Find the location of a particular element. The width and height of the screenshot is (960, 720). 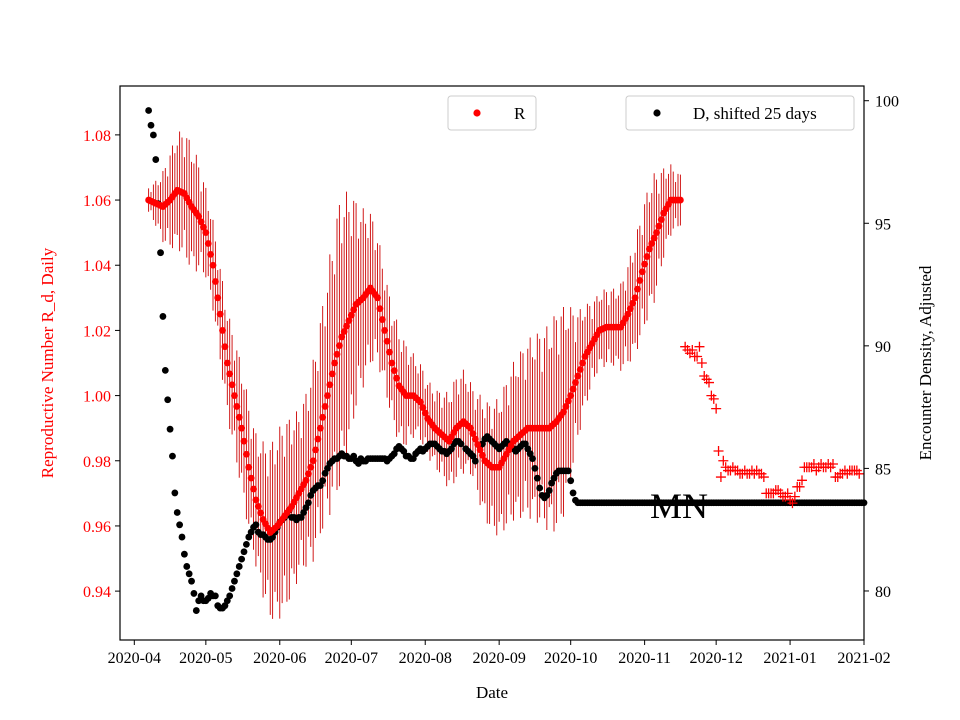

x-tick-label: 2020-07 is located at coordinates (351, 658).